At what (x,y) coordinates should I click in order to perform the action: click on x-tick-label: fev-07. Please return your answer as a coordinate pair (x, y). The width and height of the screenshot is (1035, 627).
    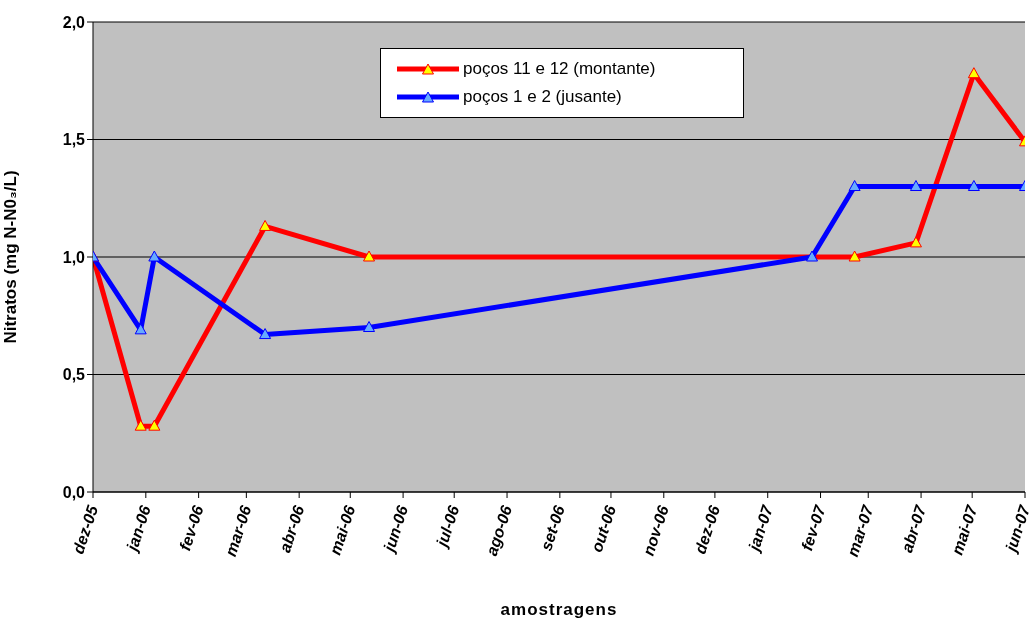
    Looking at the image, I should click on (813, 527).